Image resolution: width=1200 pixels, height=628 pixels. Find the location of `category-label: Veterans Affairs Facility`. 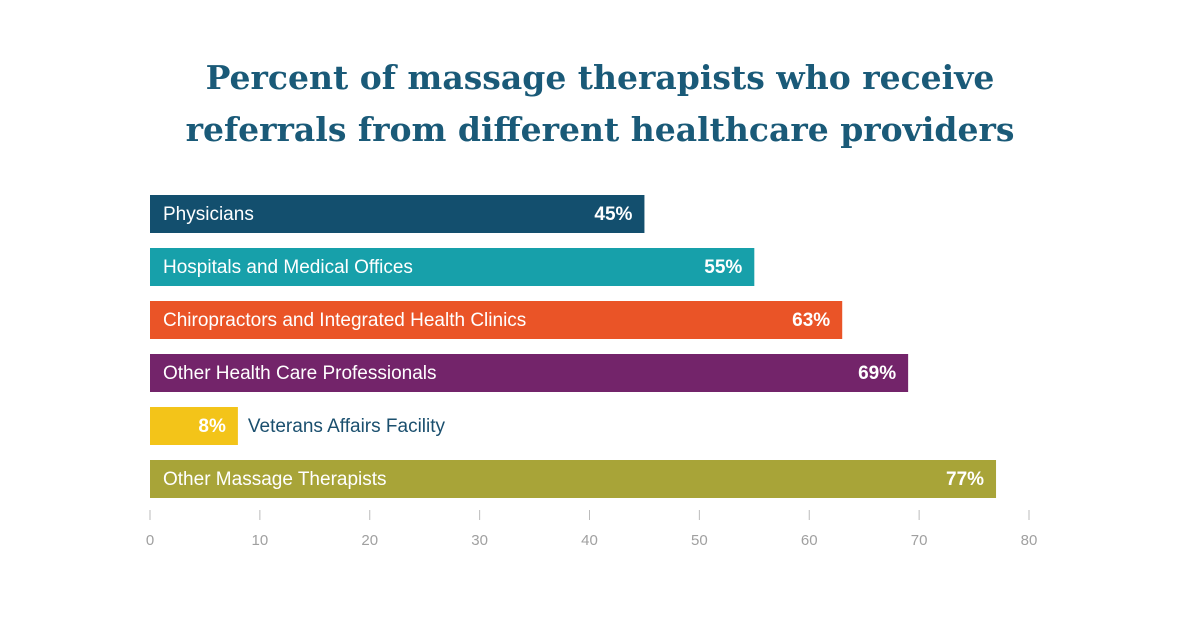

category-label: Veterans Affairs Facility is located at coordinates (347, 426).